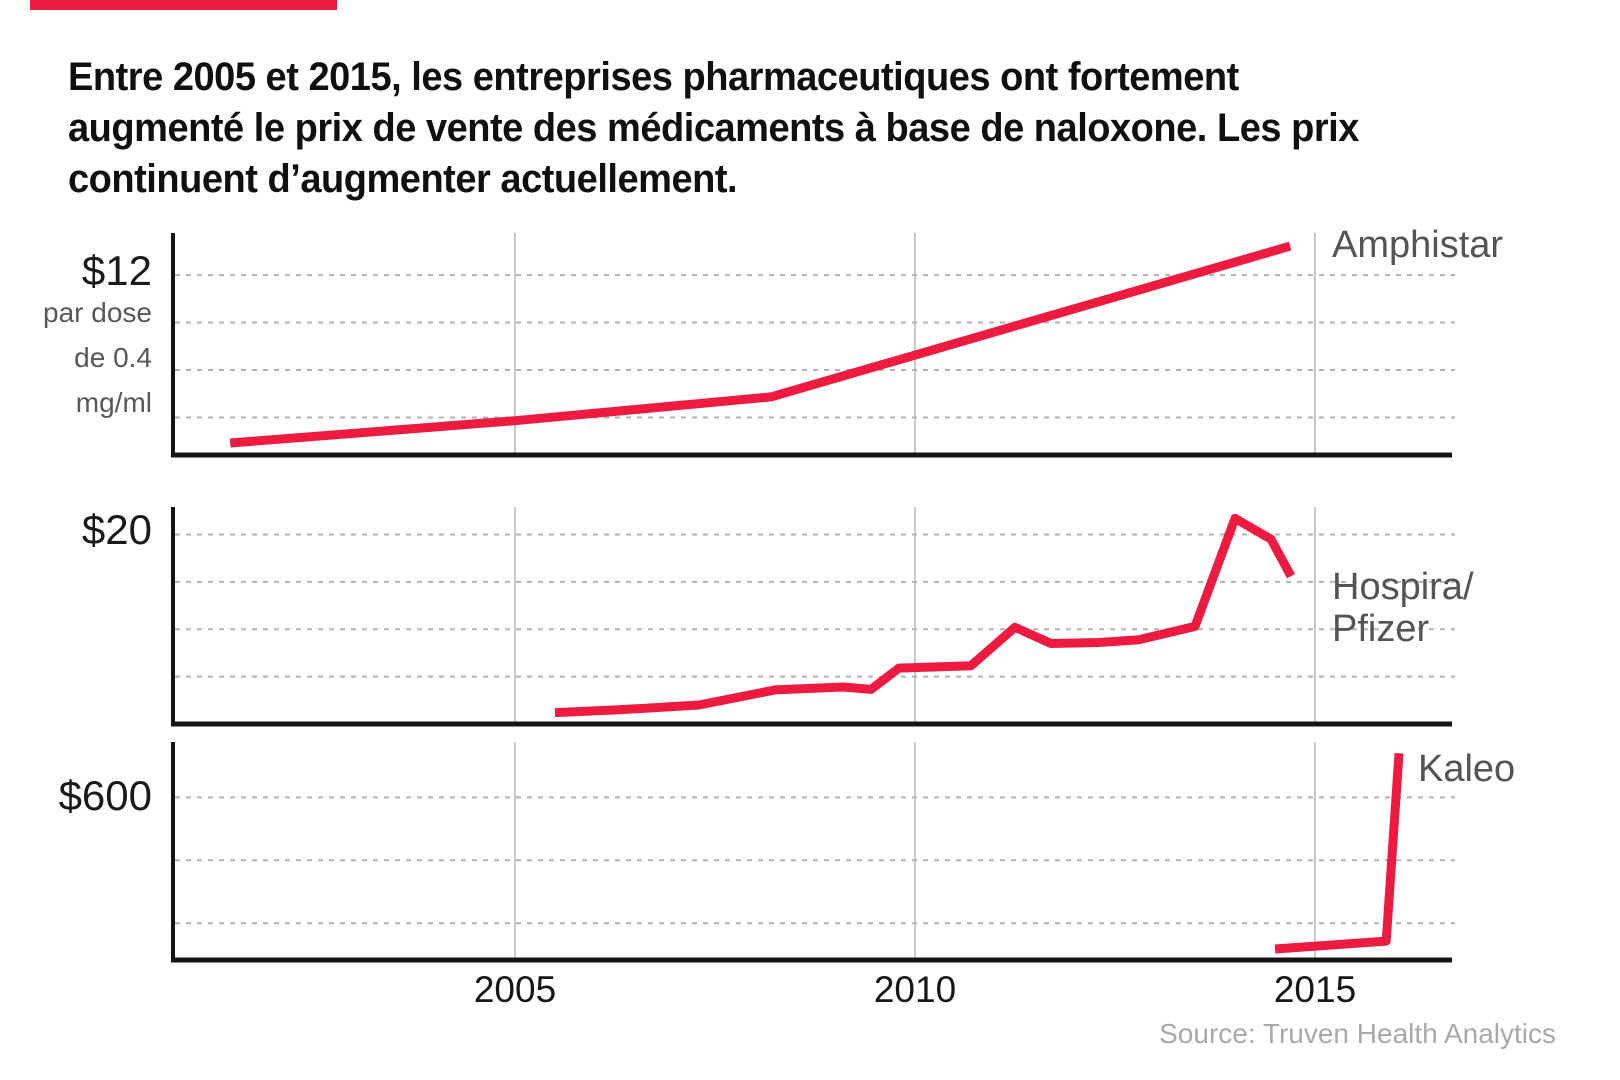  What do you see at coordinates (105, 795) in the screenshot?
I see `y-axis-label-kaleo: $600` at bounding box center [105, 795].